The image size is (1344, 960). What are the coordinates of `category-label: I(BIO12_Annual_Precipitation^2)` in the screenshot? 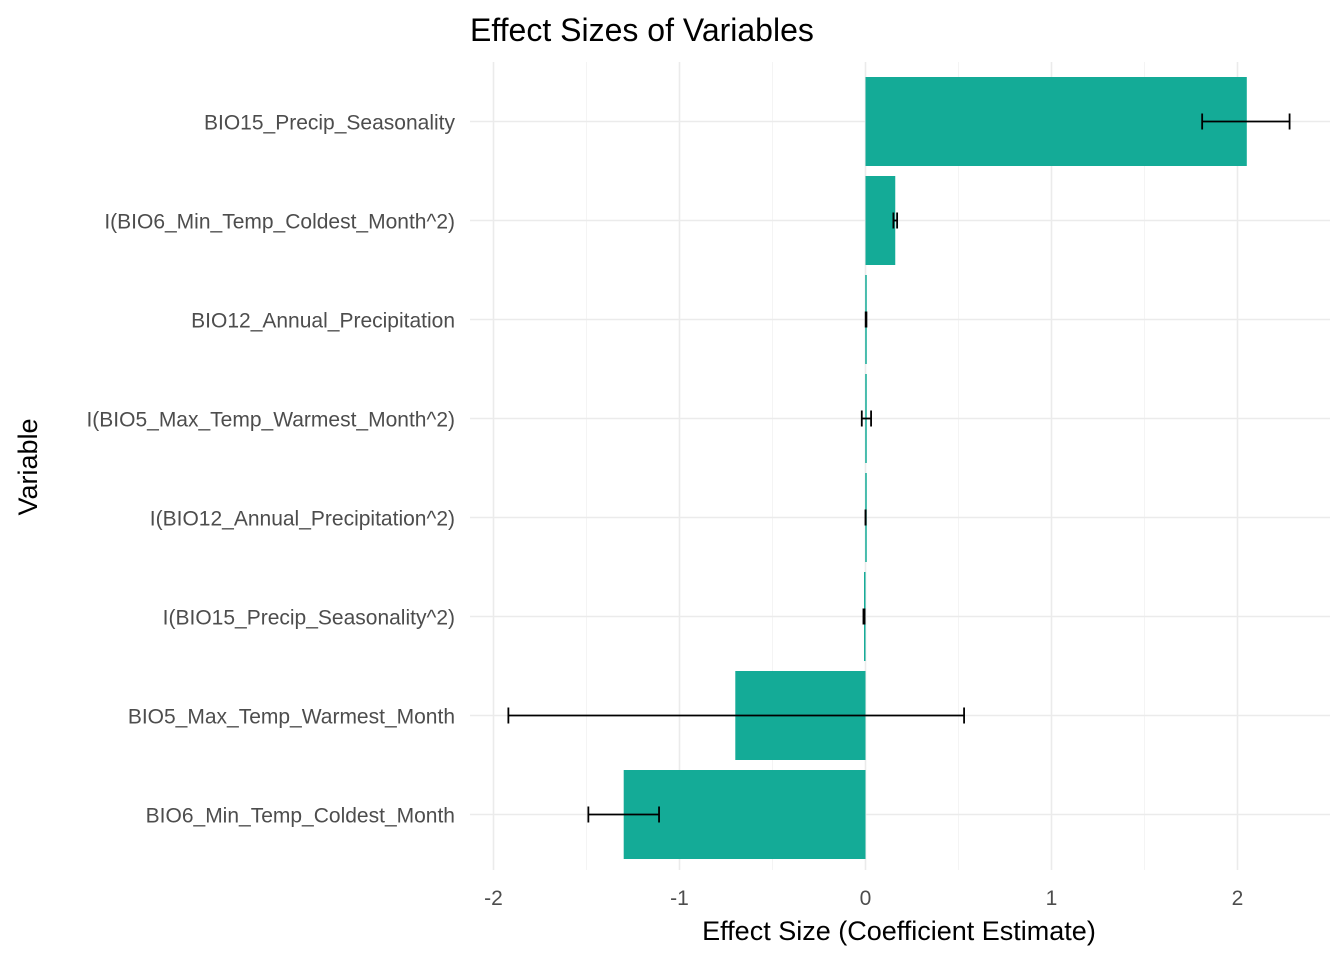 It's located at (302, 519).